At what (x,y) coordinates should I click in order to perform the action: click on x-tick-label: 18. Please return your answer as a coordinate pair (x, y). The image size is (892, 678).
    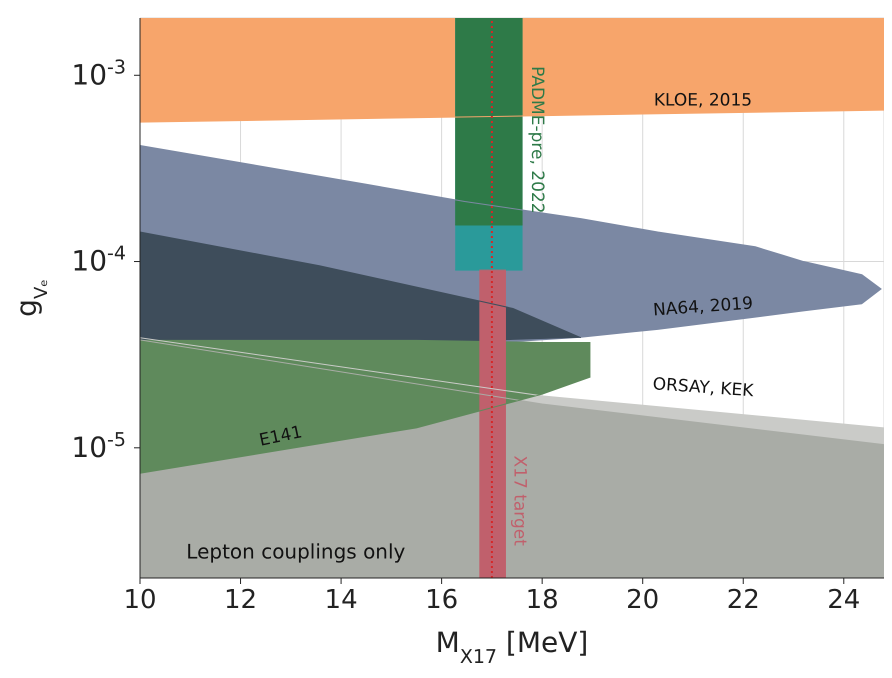
    Looking at the image, I should click on (542, 600).